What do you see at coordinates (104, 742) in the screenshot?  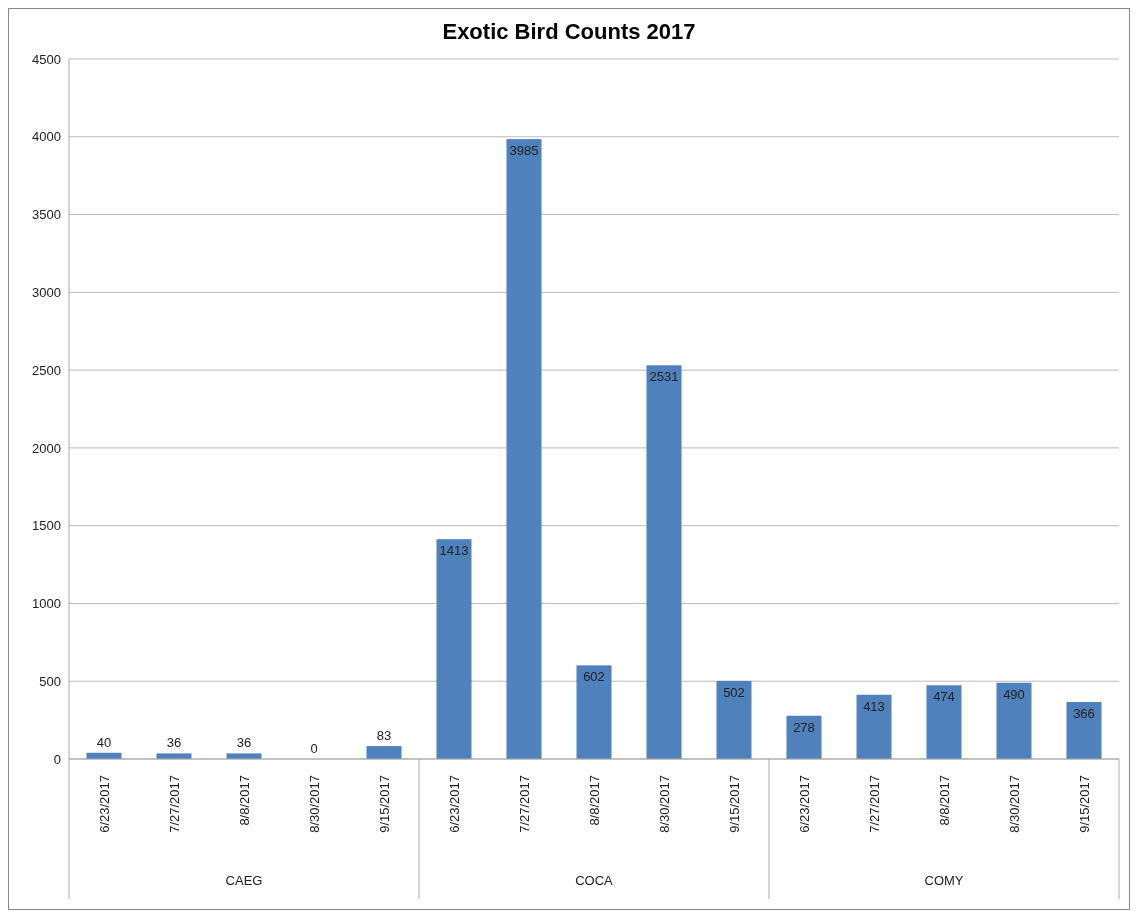 I see `data-label: 40` at bounding box center [104, 742].